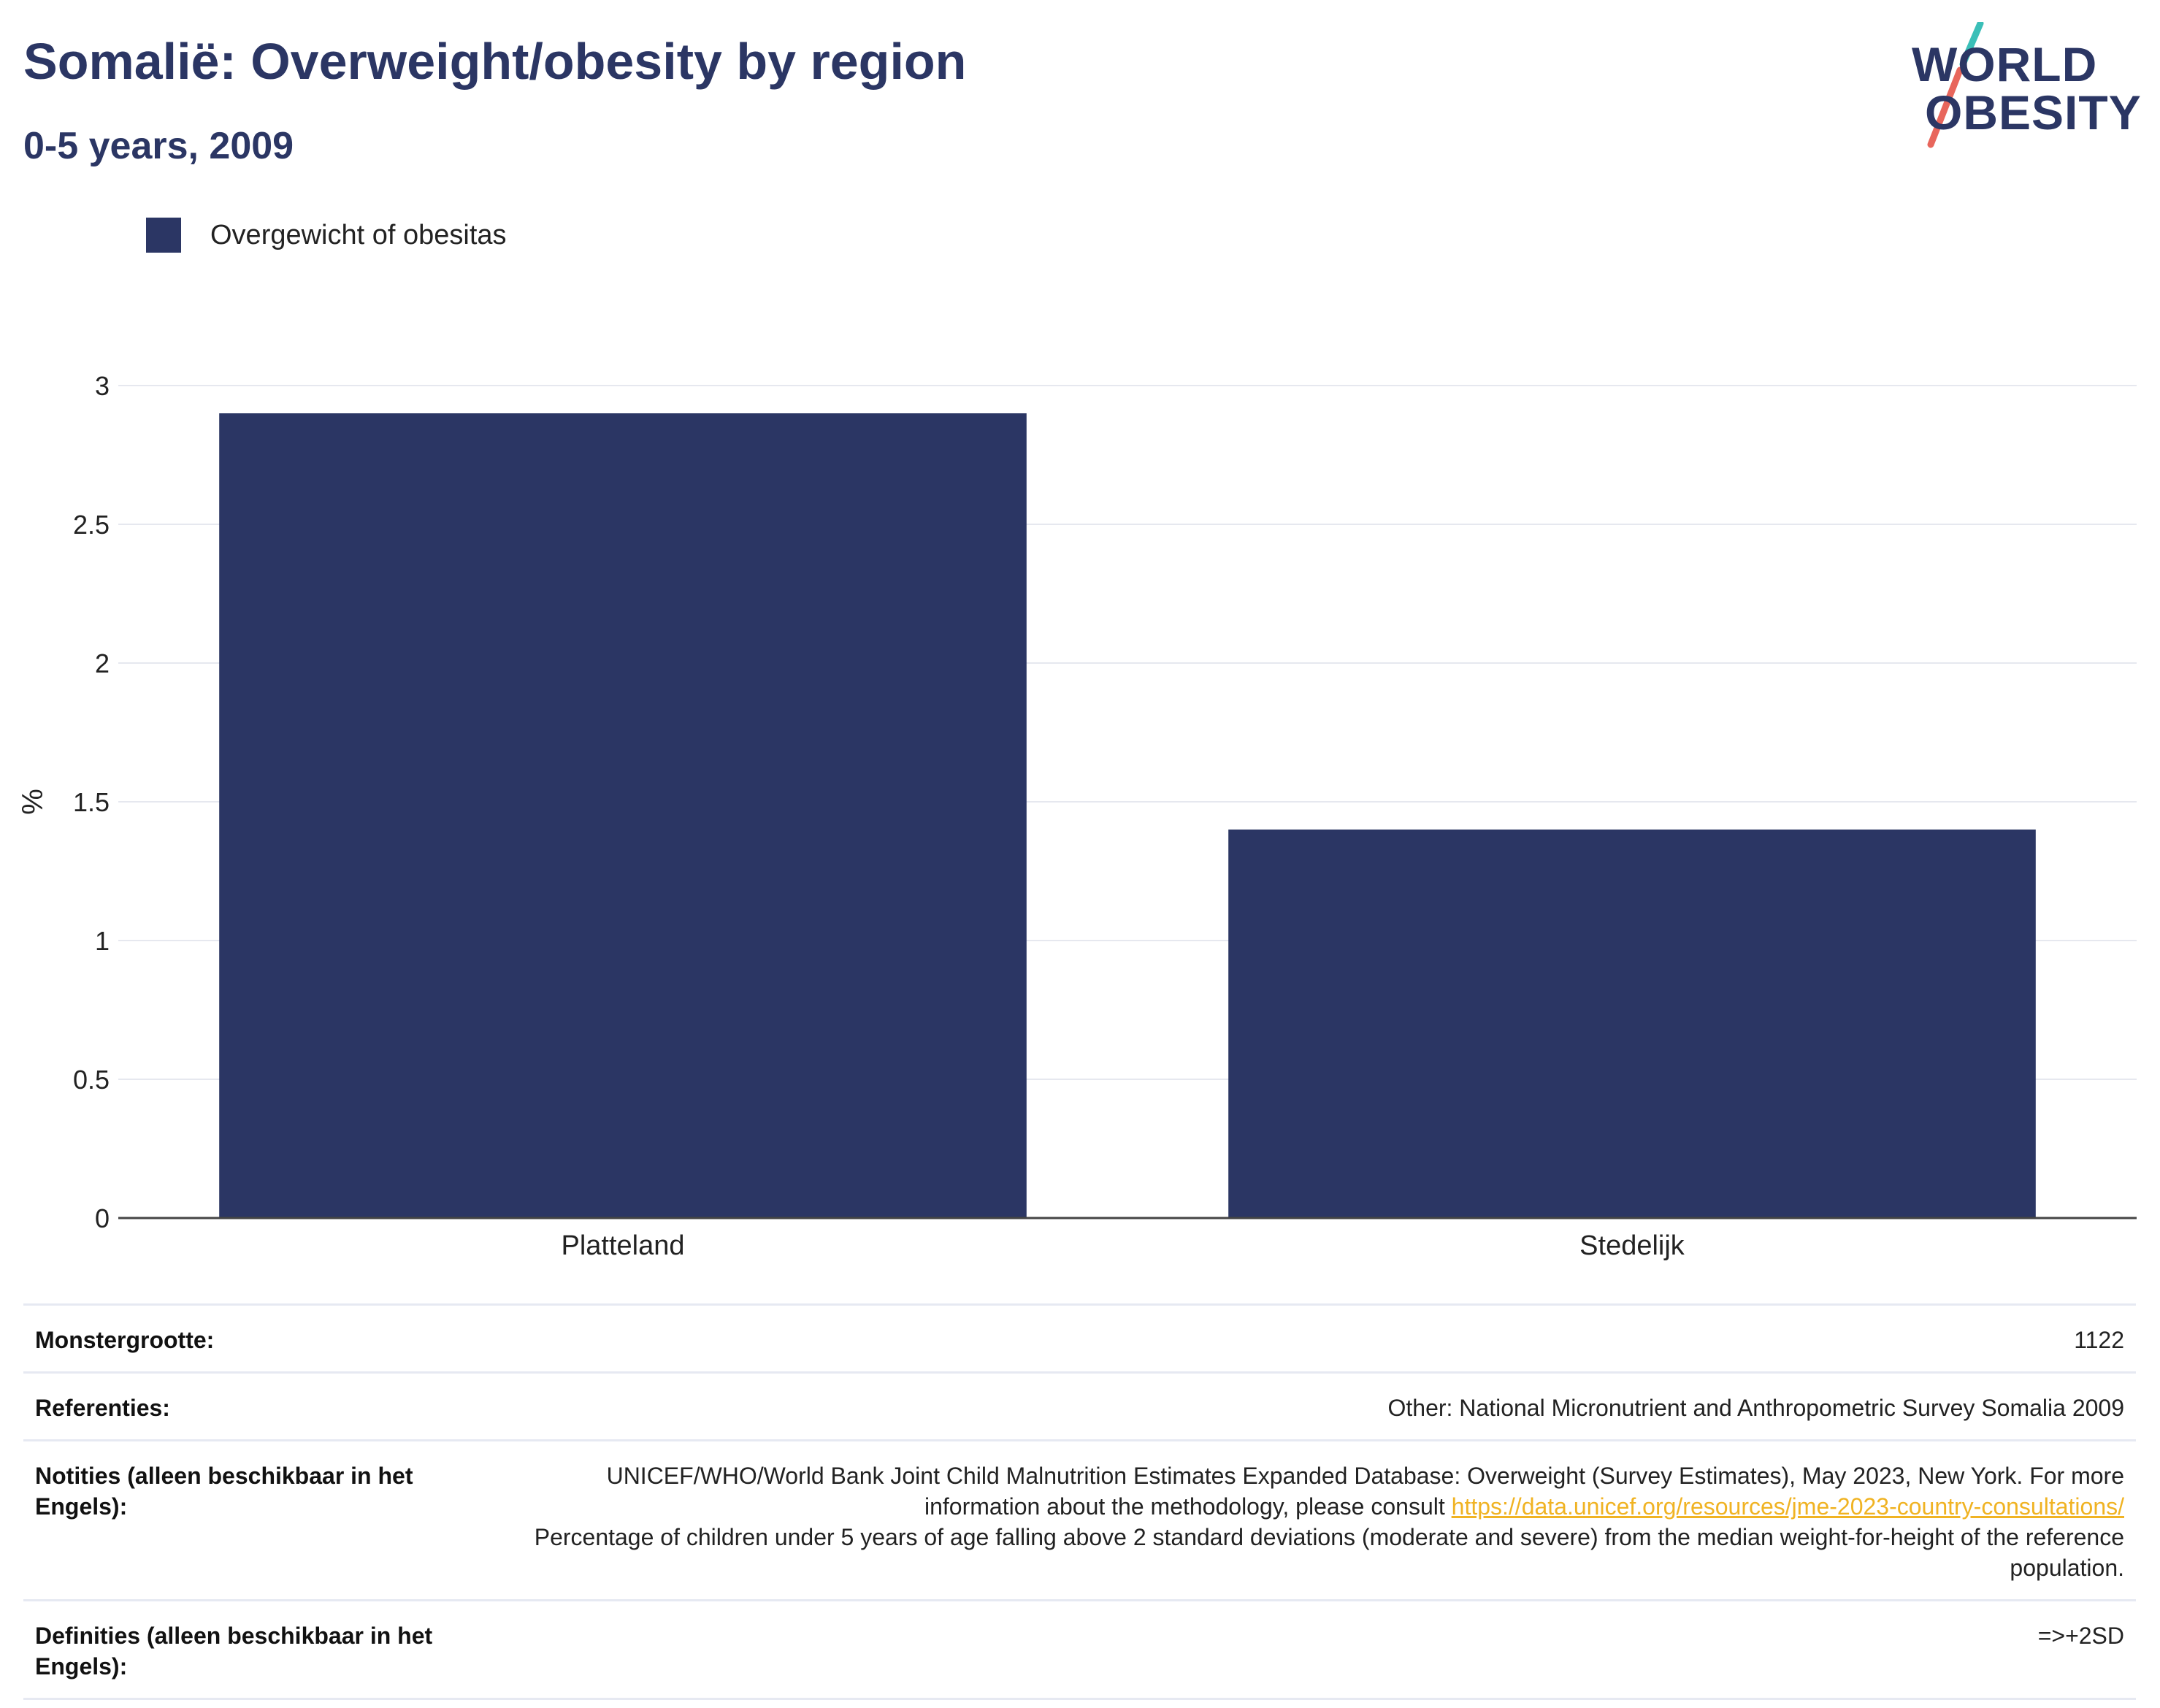 Image resolution: width=2160 pixels, height=1708 pixels. Describe the element at coordinates (103, 1218) in the screenshot. I see `y-tick-label: 0` at that location.